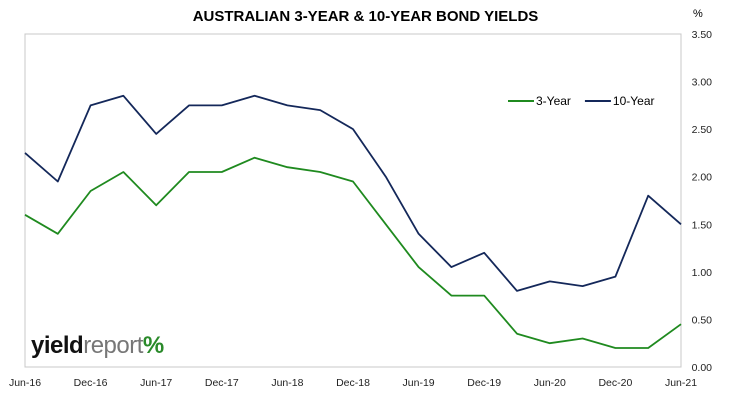 This screenshot has width=731, height=400. What do you see at coordinates (702, 83) in the screenshot?
I see `y-tick-label: 3.00` at bounding box center [702, 83].